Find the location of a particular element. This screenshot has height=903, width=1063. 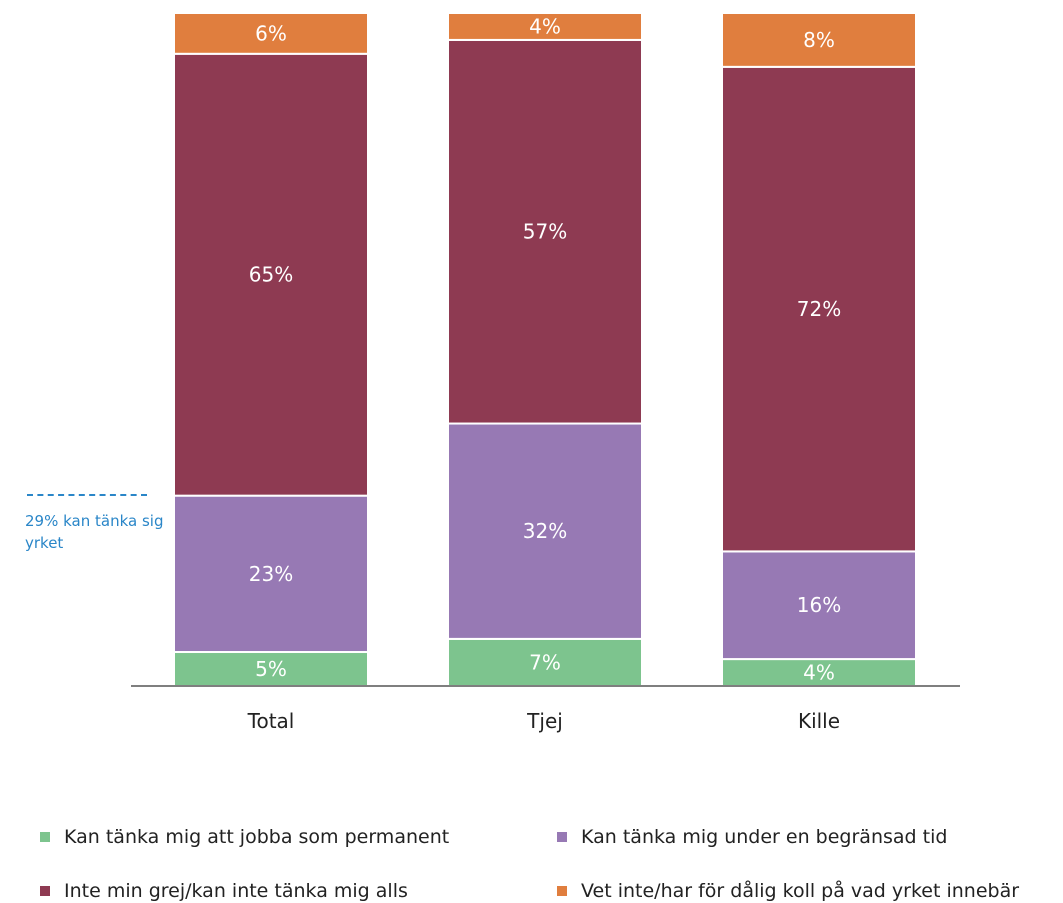

data-label: 23% is located at coordinates (271, 574).